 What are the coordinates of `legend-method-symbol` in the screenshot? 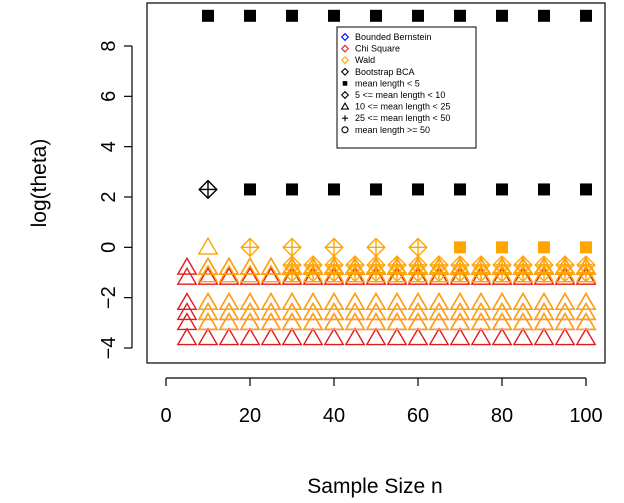 It's located at (345, 71).